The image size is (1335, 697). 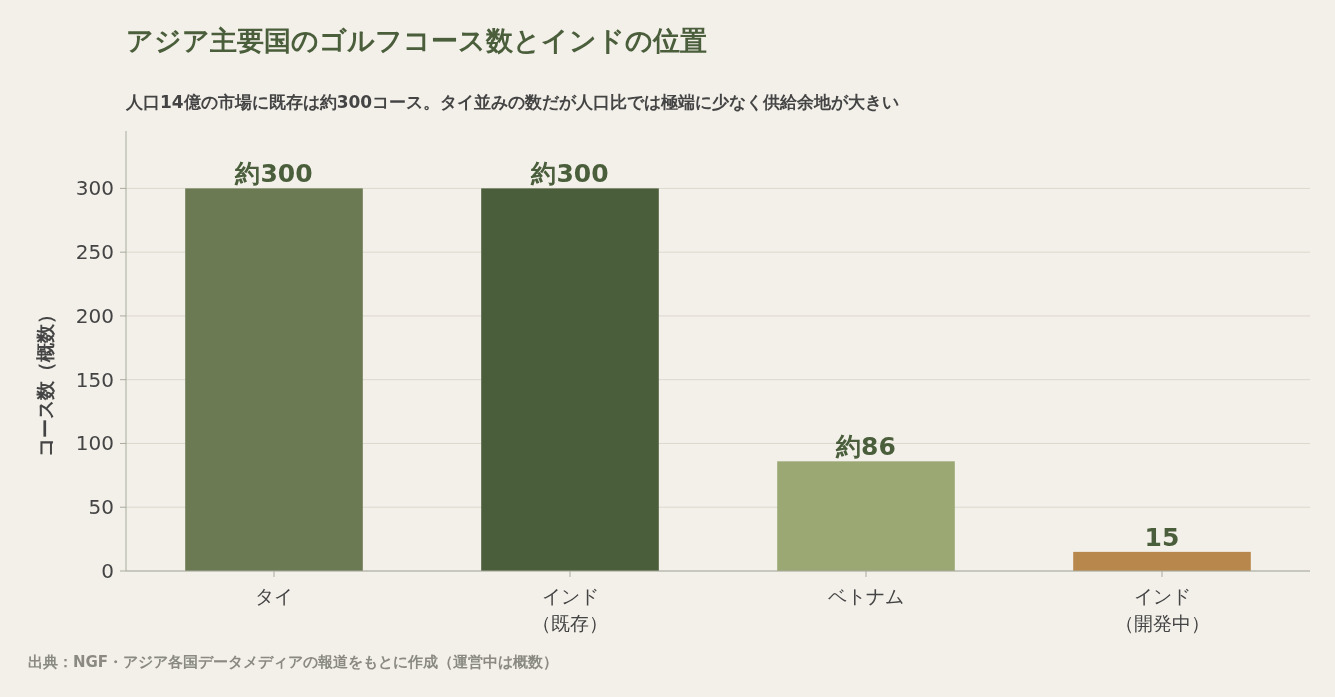 I want to click on x-tick-label: ベトナム, so click(x=866, y=596).